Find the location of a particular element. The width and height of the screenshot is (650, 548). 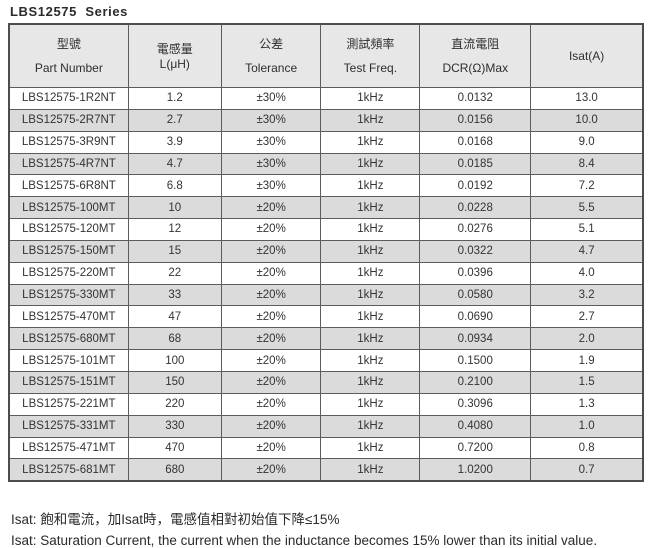

value-cell: 0.0228 is located at coordinates (475, 208).